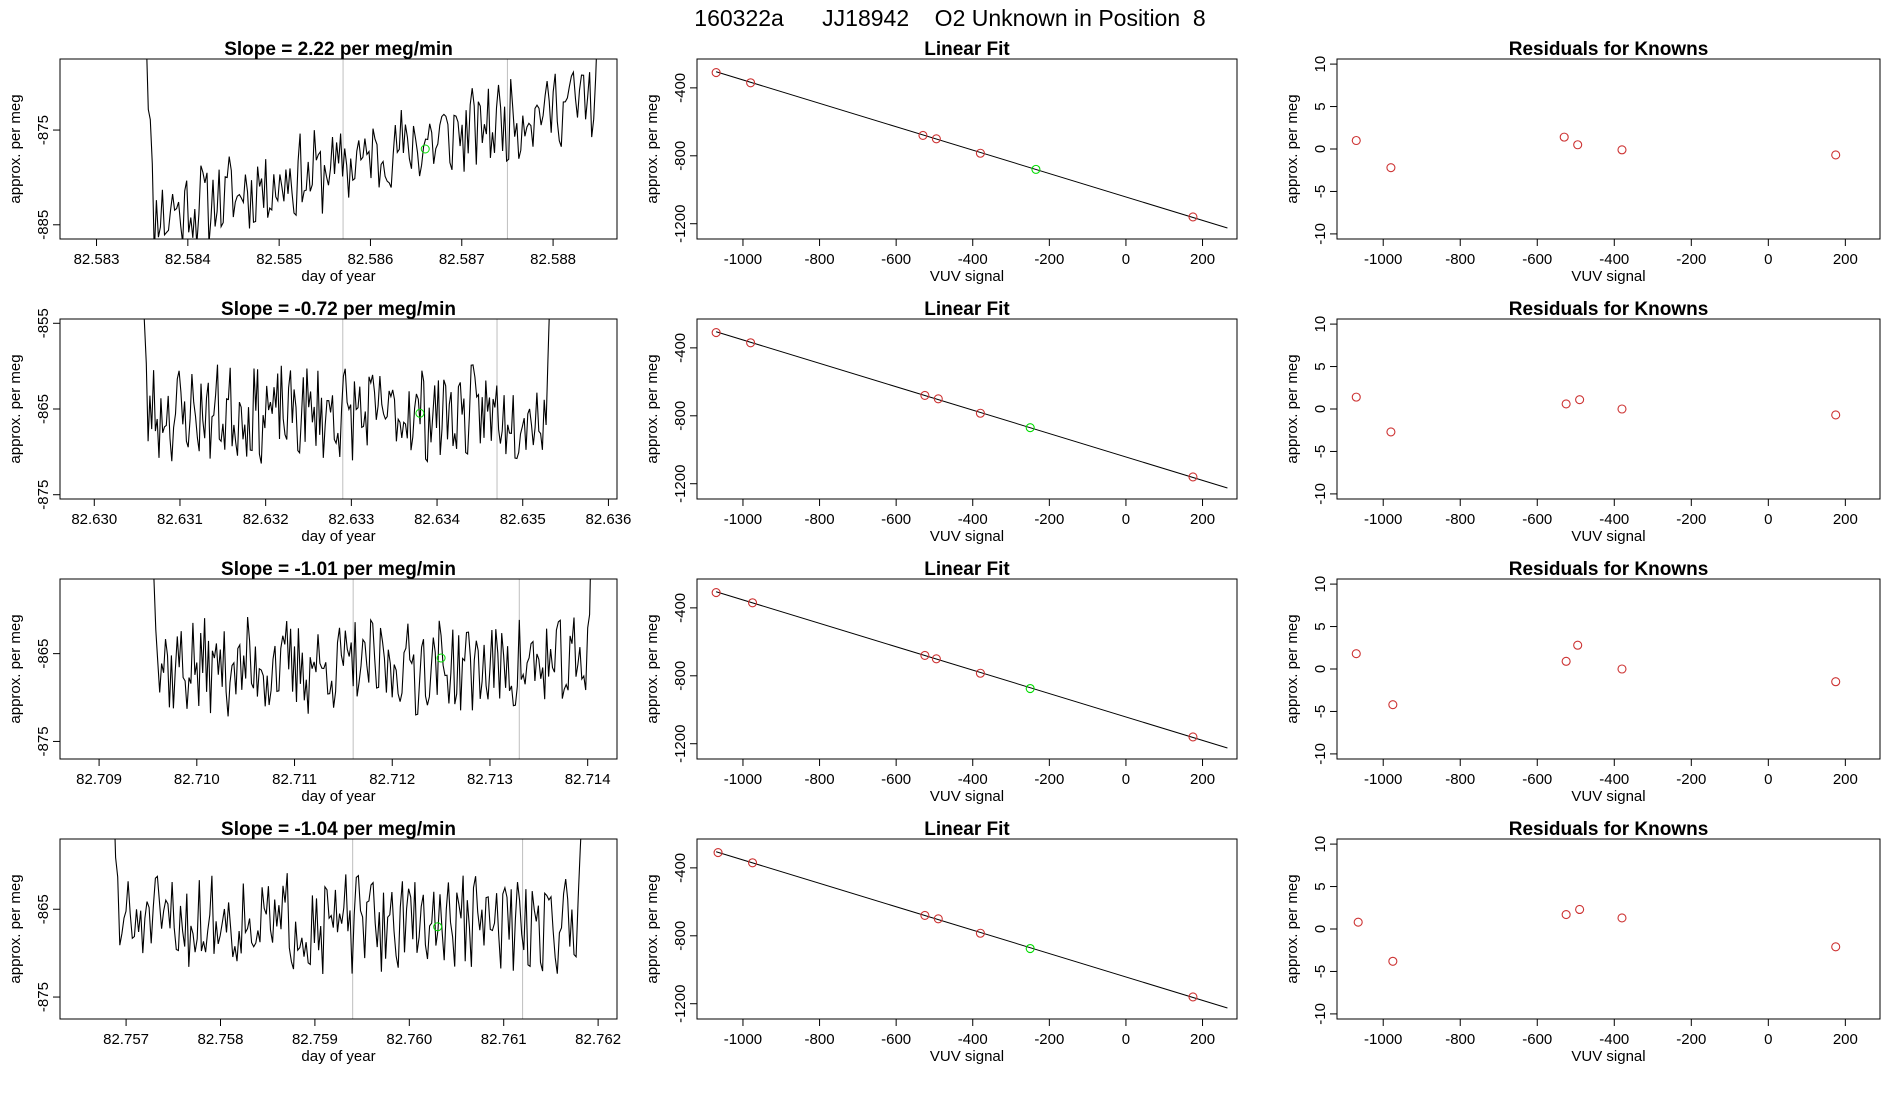 The width and height of the screenshot is (1900, 1100). Describe the element at coordinates (315, 1039) in the screenshot. I see `x-tick-label: 82.759` at that location.